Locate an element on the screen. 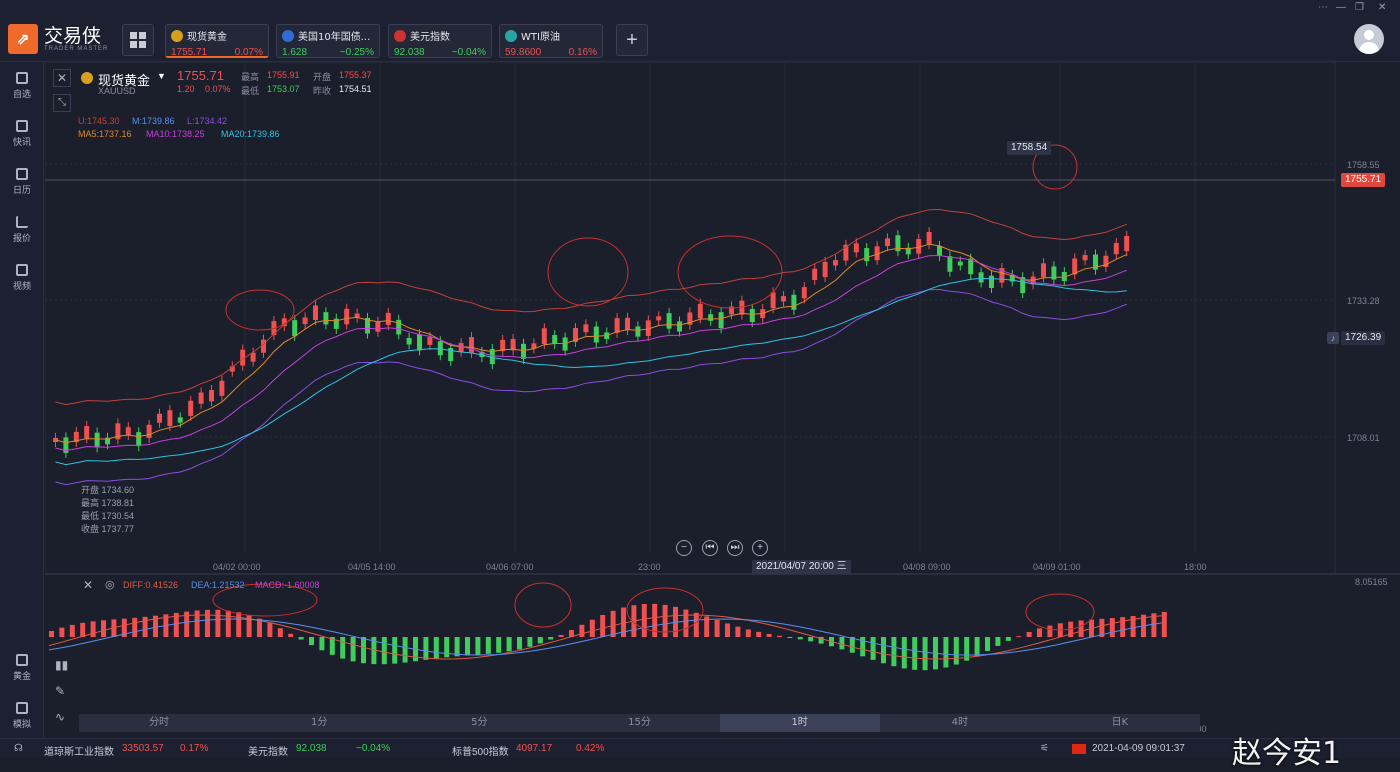 This screenshot has width=1400, height=772. clock: 2021-04-09 09:01:37 is located at coordinates (1138, 748).